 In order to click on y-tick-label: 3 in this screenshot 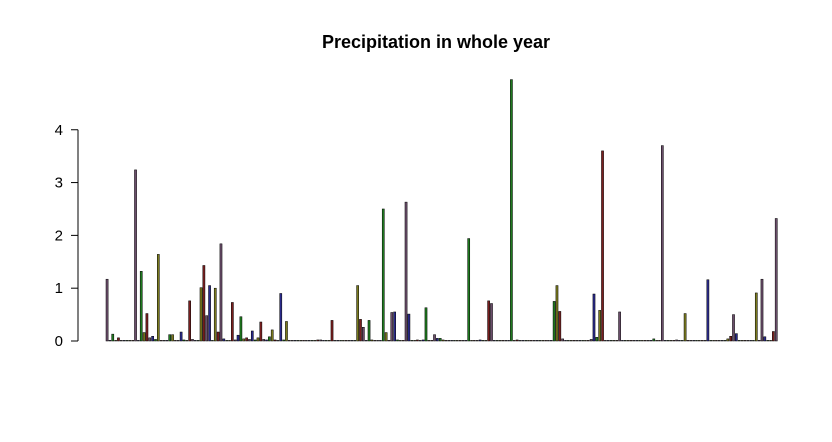, I will do `click(59, 183)`.